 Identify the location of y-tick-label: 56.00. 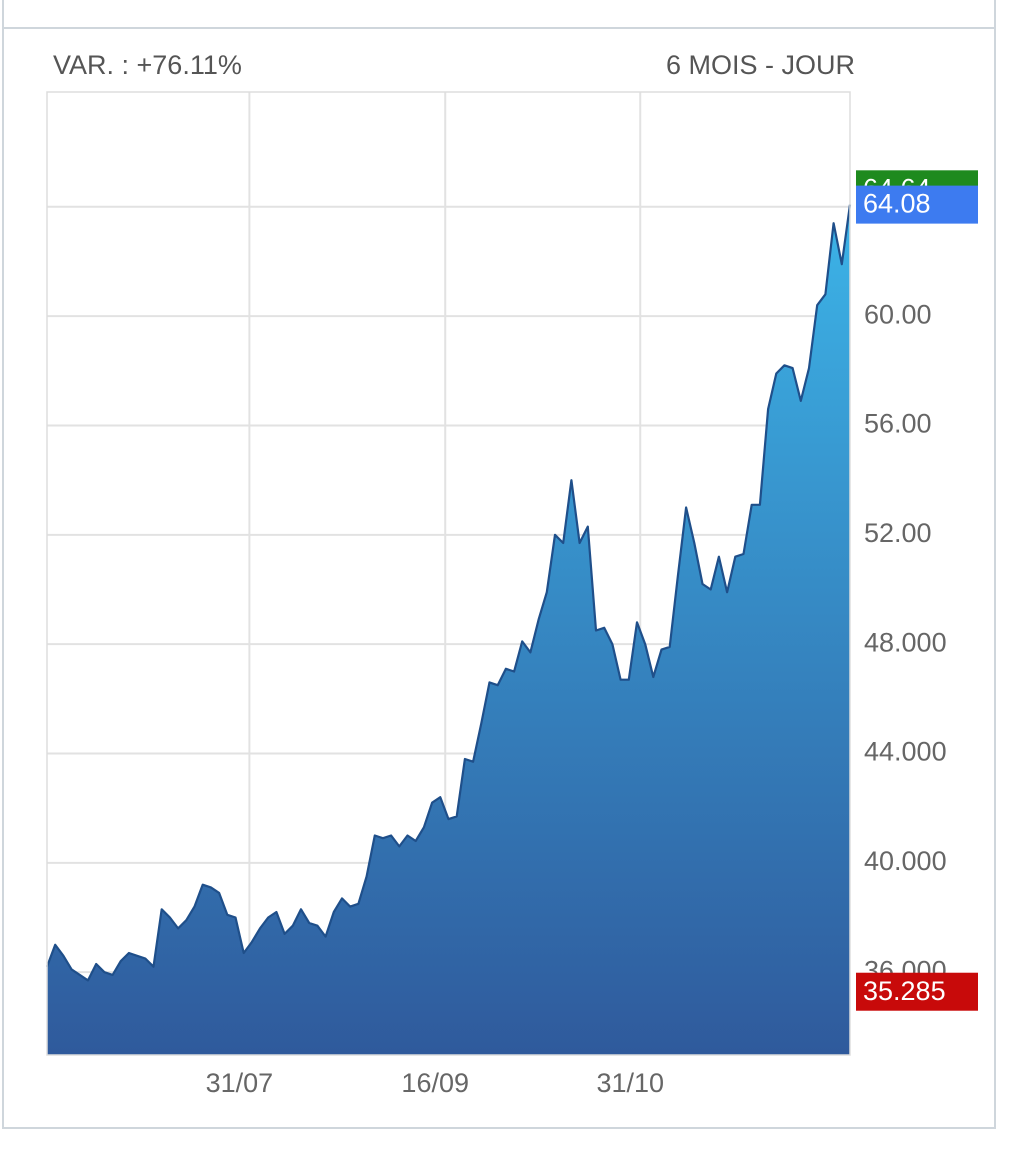
(898, 424).